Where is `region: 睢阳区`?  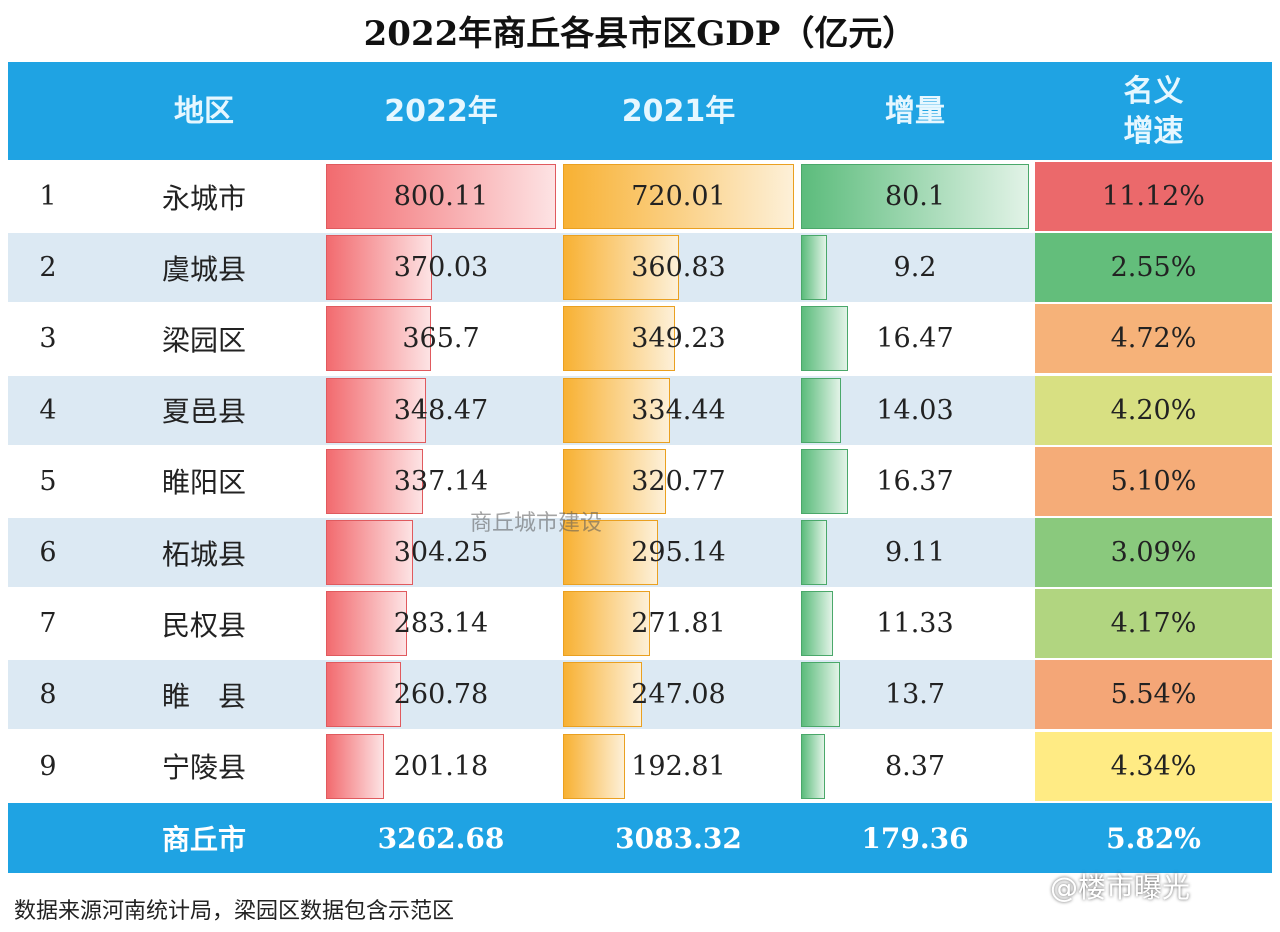 region: 睢阳区 is located at coordinates (203, 483).